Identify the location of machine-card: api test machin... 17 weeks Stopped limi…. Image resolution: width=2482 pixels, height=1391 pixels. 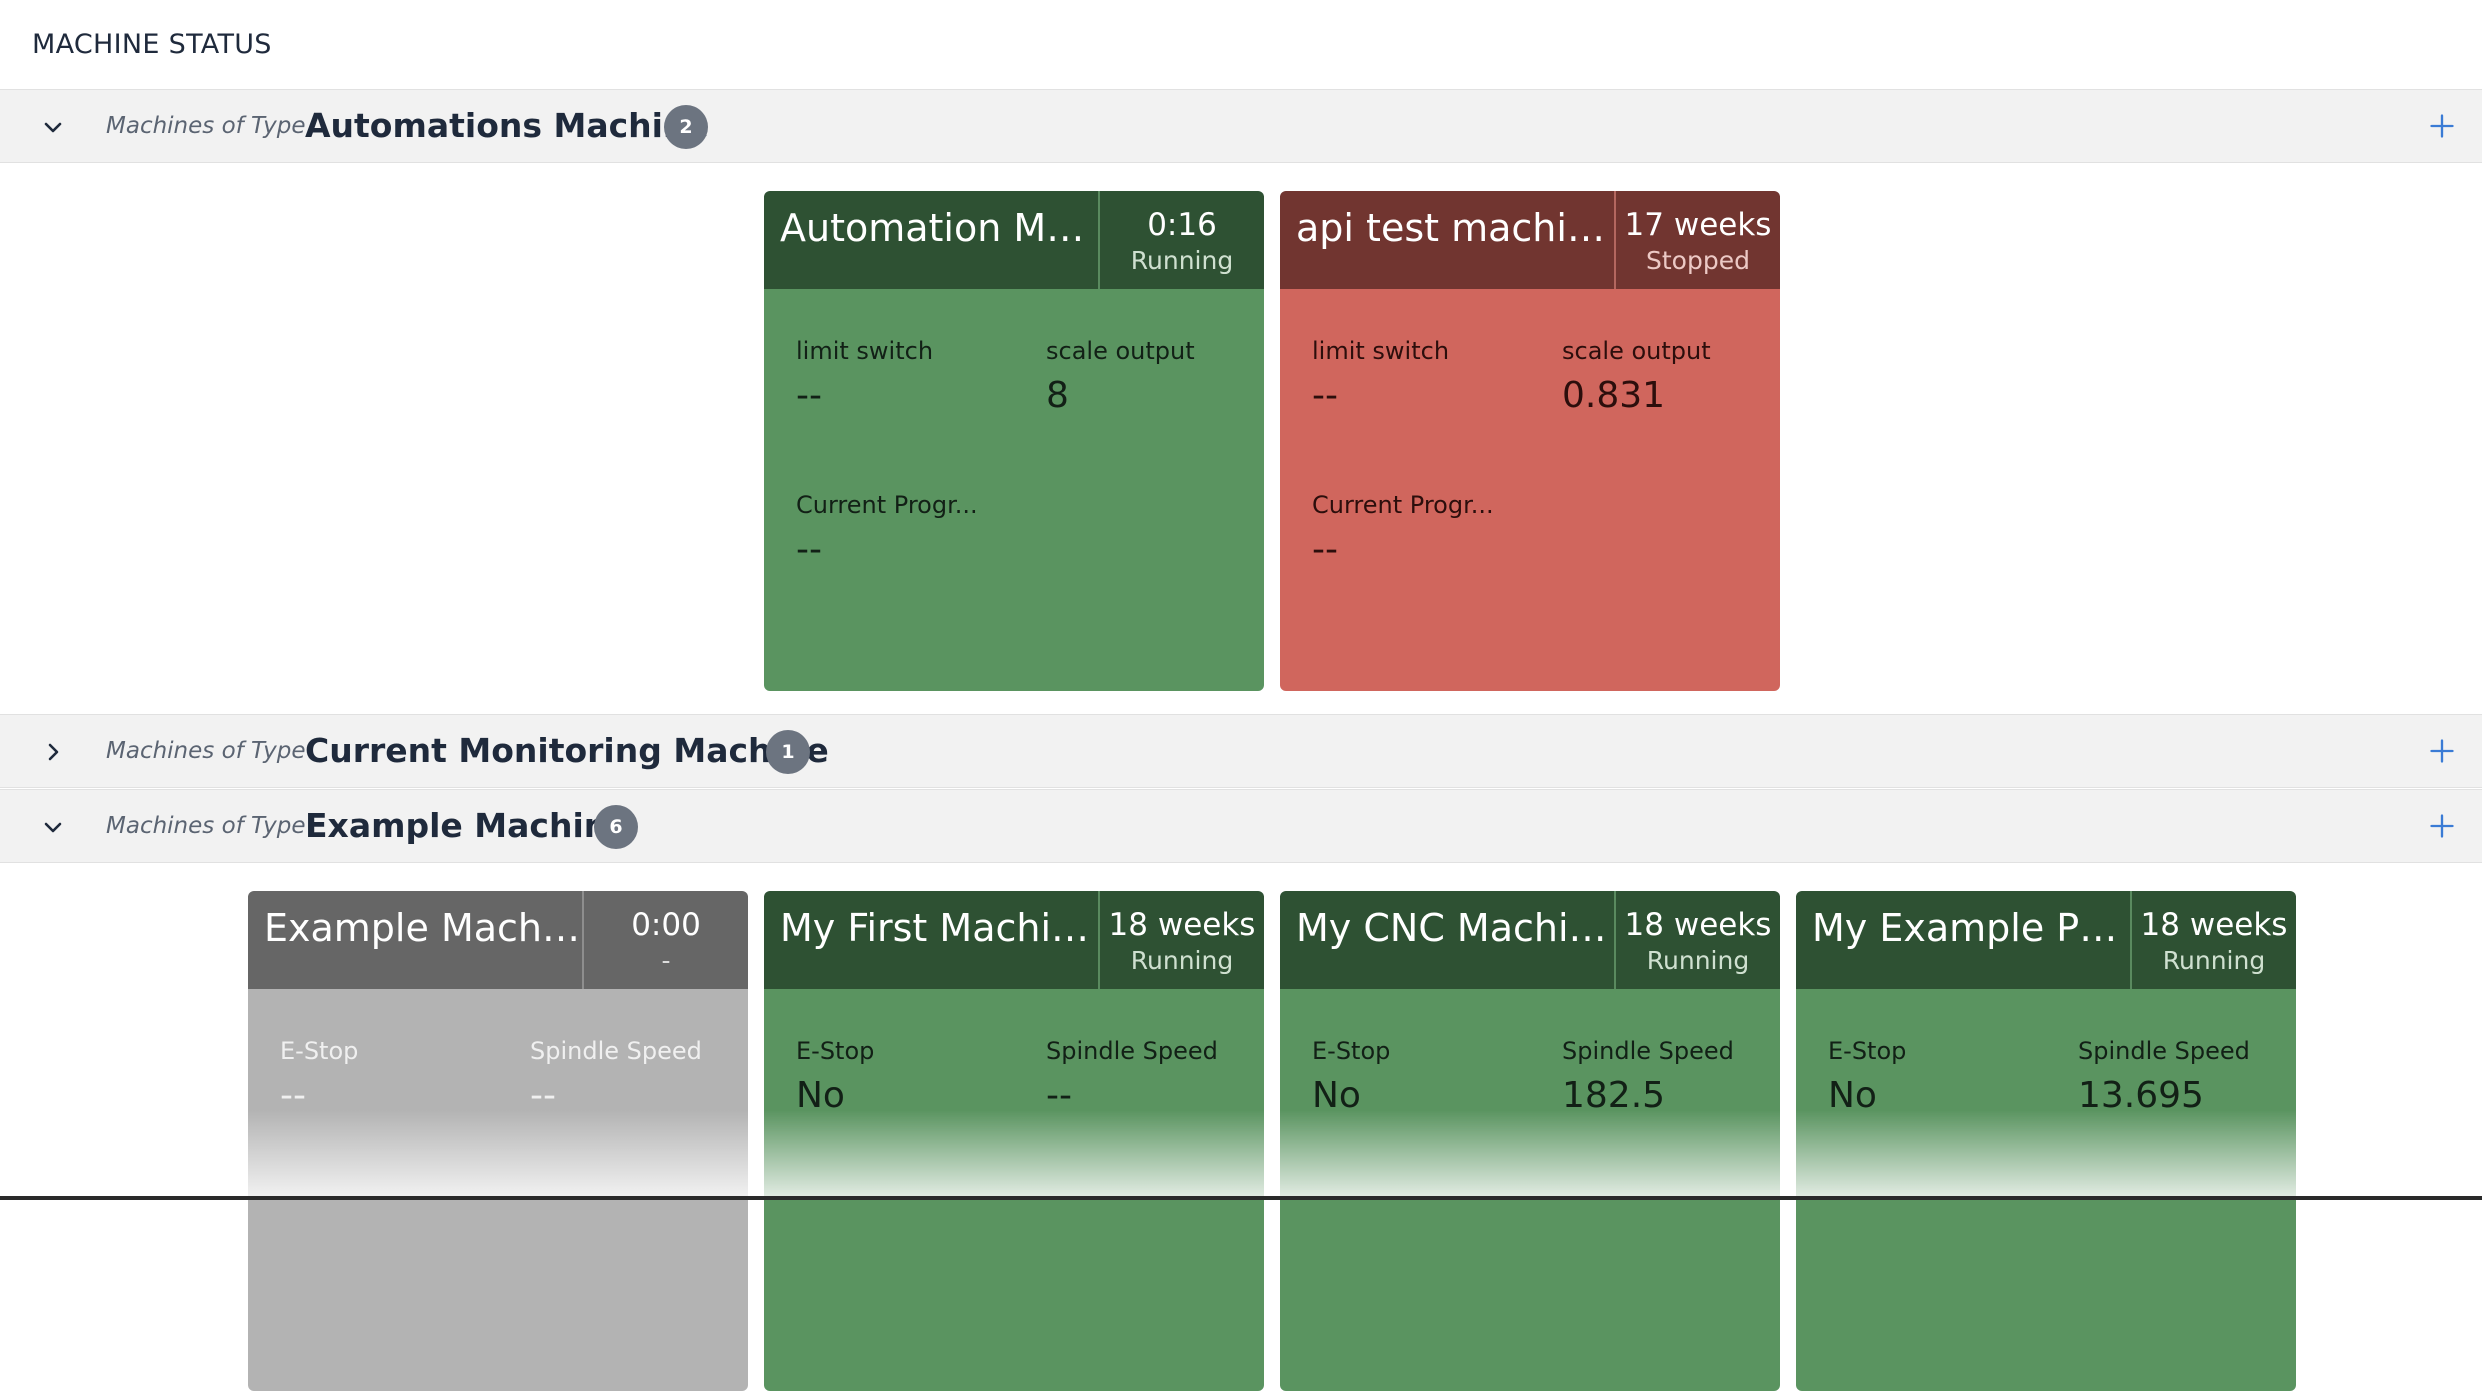
(1530, 441).